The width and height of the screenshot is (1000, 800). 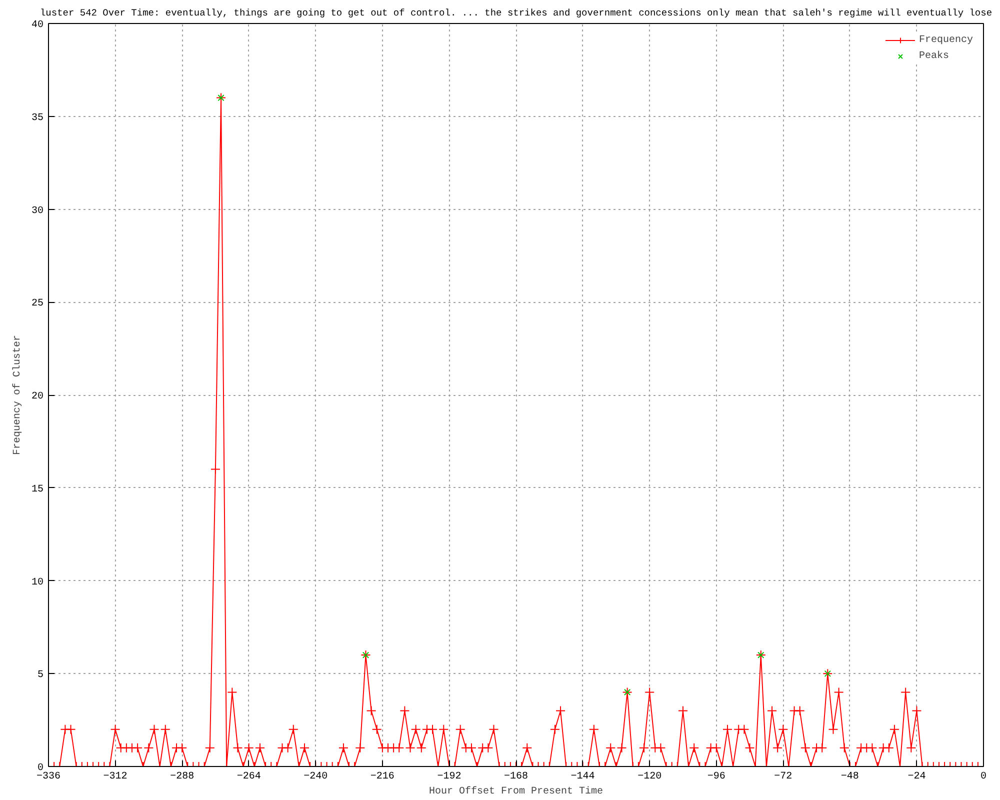 What do you see at coordinates (516, 792) in the screenshot?
I see `x-axis-title: Hour Offset From Present Time` at bounding box center [516, 792].